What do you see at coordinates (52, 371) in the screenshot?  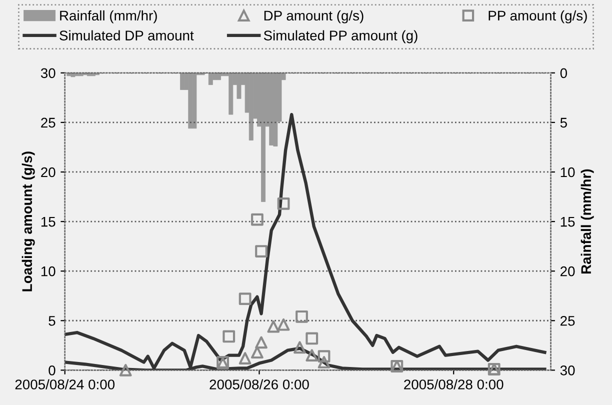 I see `y-tick-label: 0` at bounding box center [52, 371].